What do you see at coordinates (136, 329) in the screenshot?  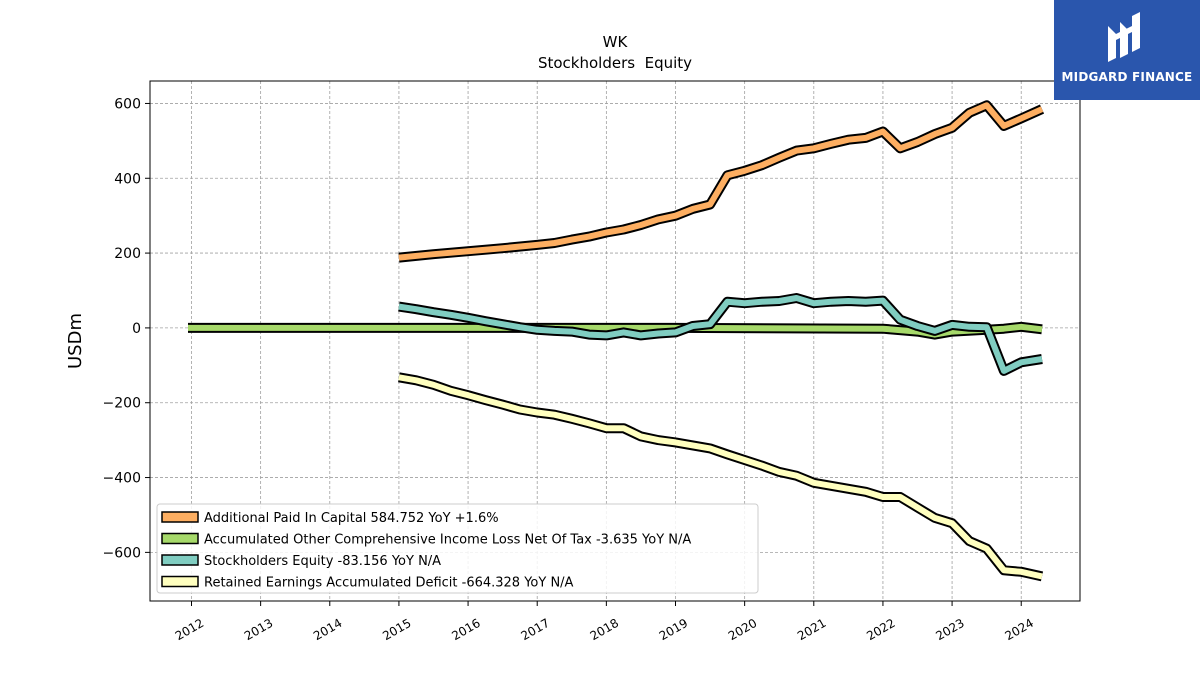 I see `y-tick-label: 0` at bounding box center [136, 329].